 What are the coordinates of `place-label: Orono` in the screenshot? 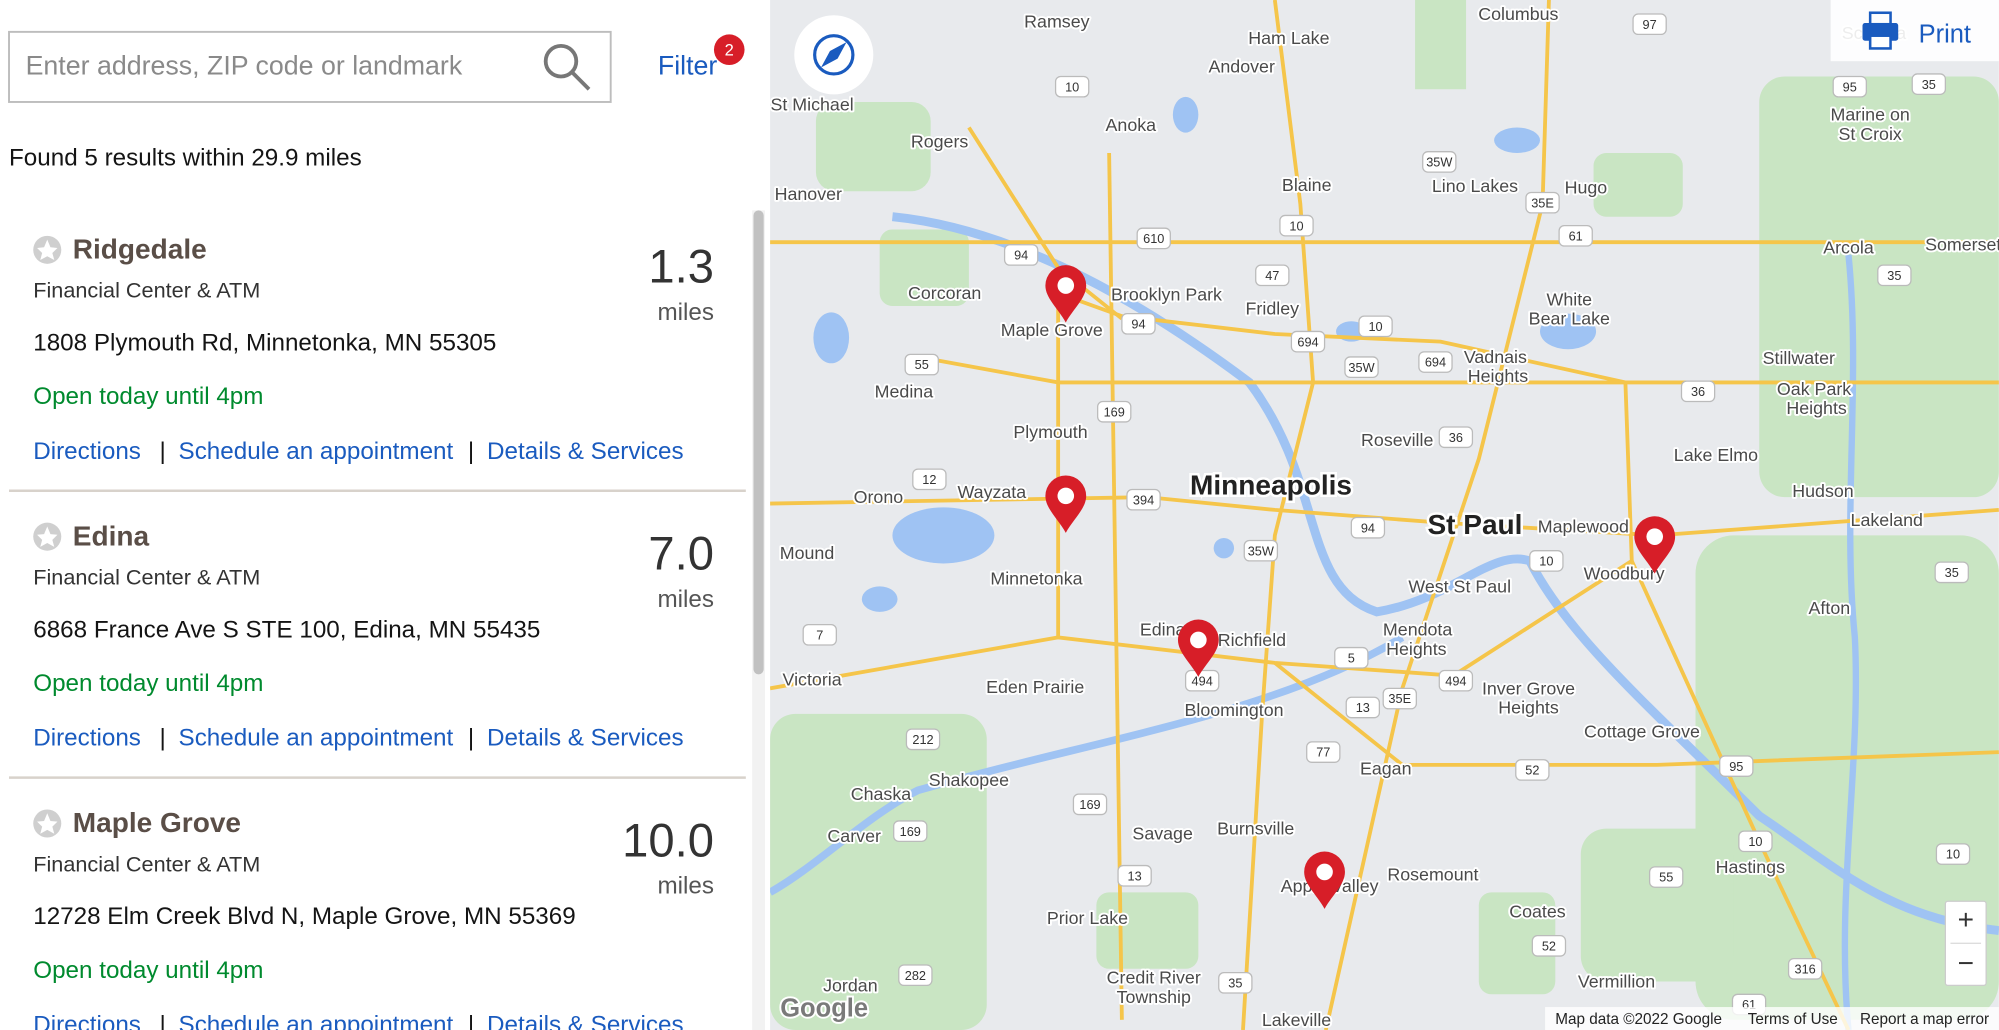 It's located at (879, 497).